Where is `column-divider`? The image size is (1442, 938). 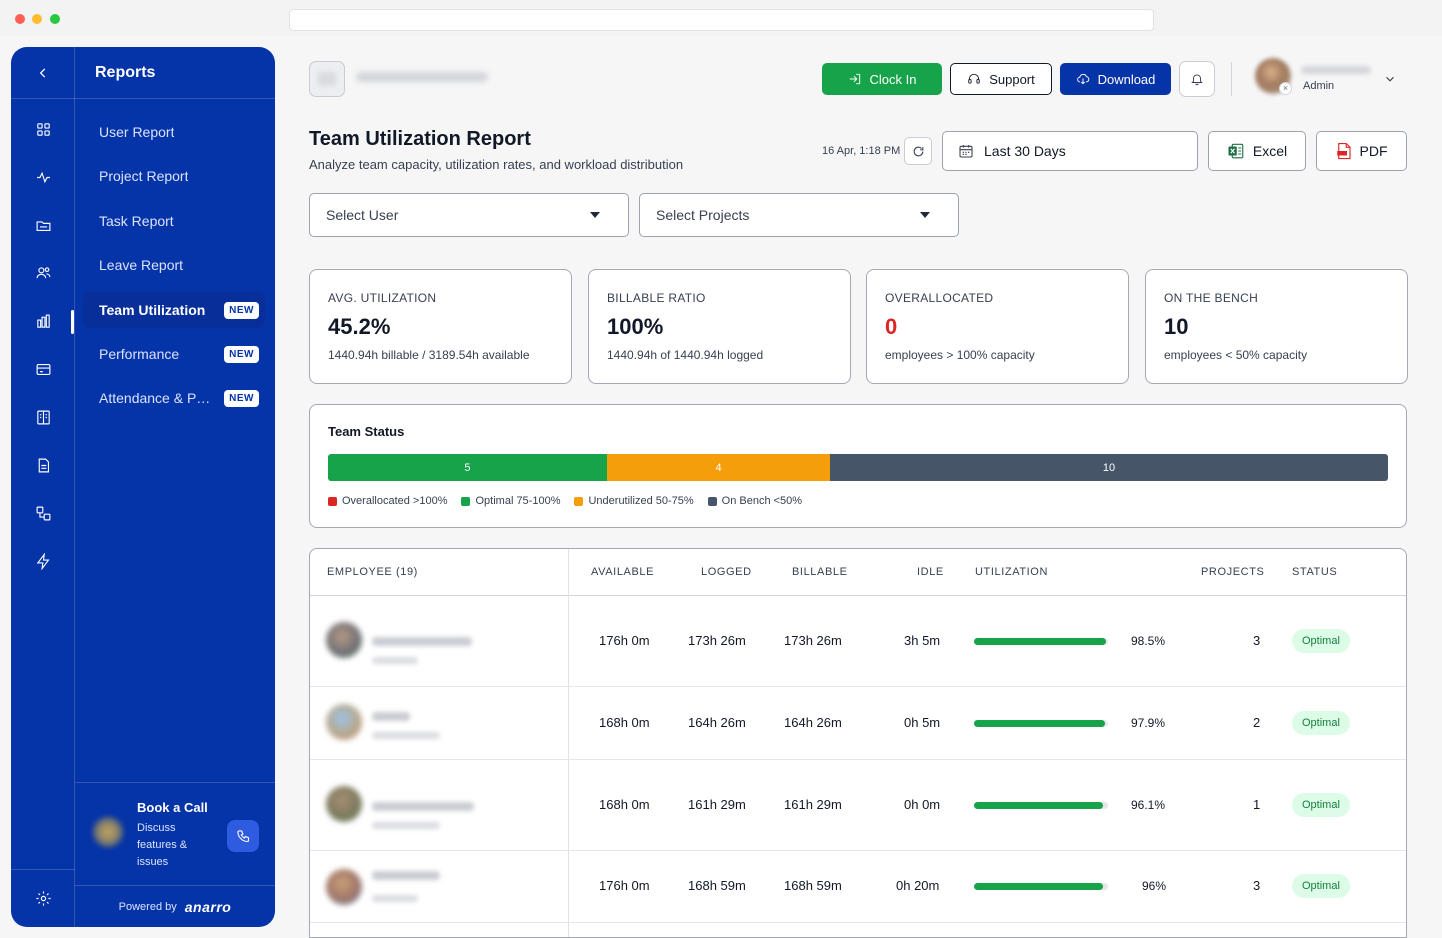 column-divider is located at coordinates (568, 743).